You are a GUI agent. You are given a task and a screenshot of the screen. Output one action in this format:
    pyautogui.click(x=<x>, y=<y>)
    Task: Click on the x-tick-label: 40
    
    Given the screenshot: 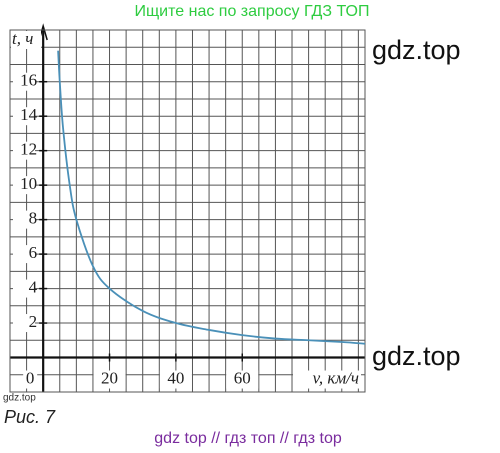 What is the action you would take?
    pyautogui.click(x=175, y=377)
    